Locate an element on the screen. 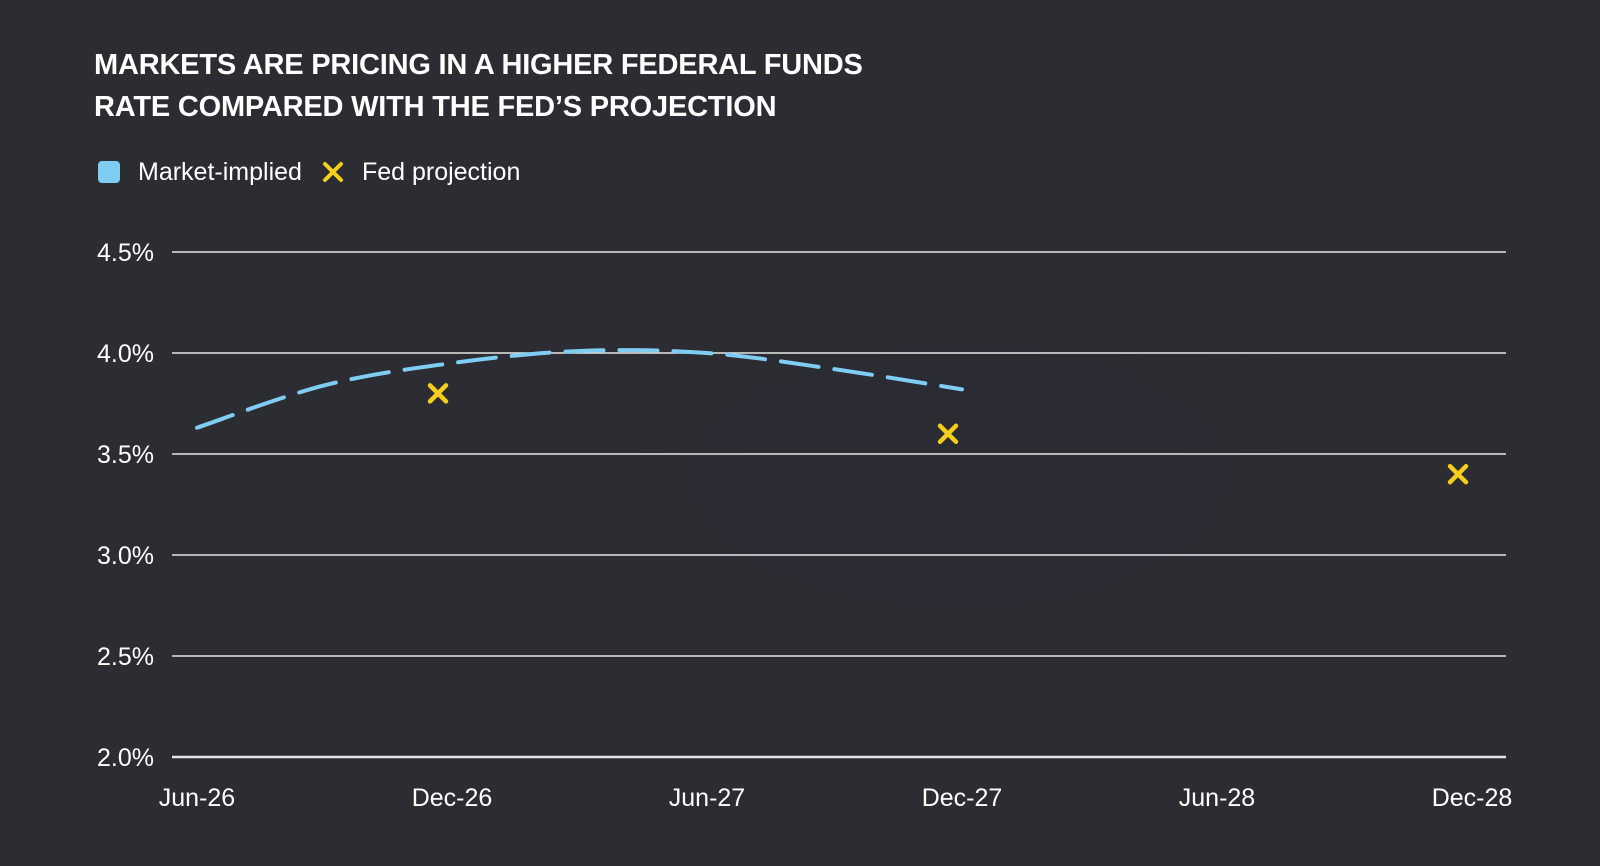 The width and height of the screenshot is (1600, 866). chart-title-line-2: RATE COMPARED WITH THE FED’S PROJECTION is located at coordinates (435, 107).